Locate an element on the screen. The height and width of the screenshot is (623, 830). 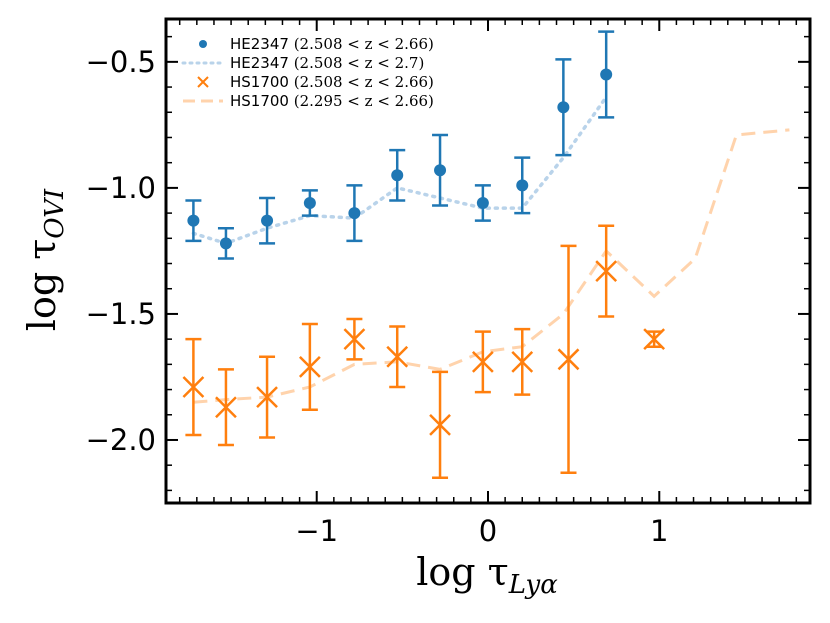
y-tick-label: −2.0 is located at coordinates (121, 440).